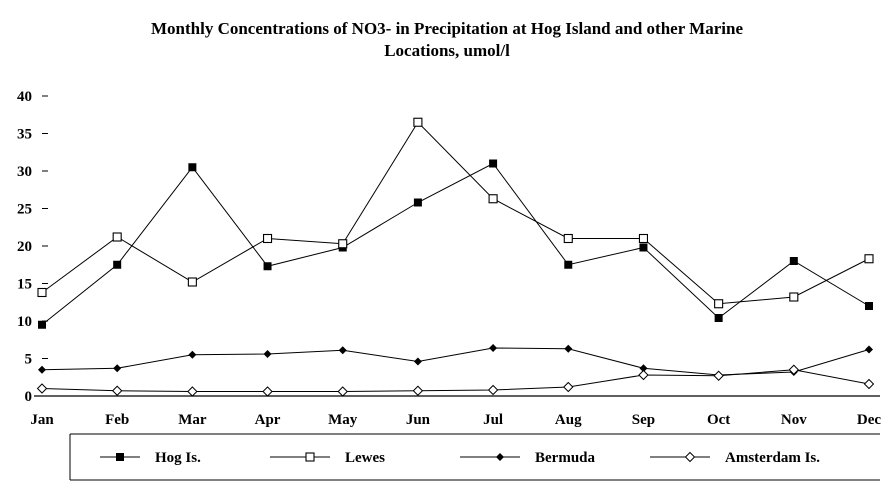 This screenshot has height=492, width=894. Describe the element at coordinates (365, 458) in the screenshot. I see `legend-label: Lewes` at that location.